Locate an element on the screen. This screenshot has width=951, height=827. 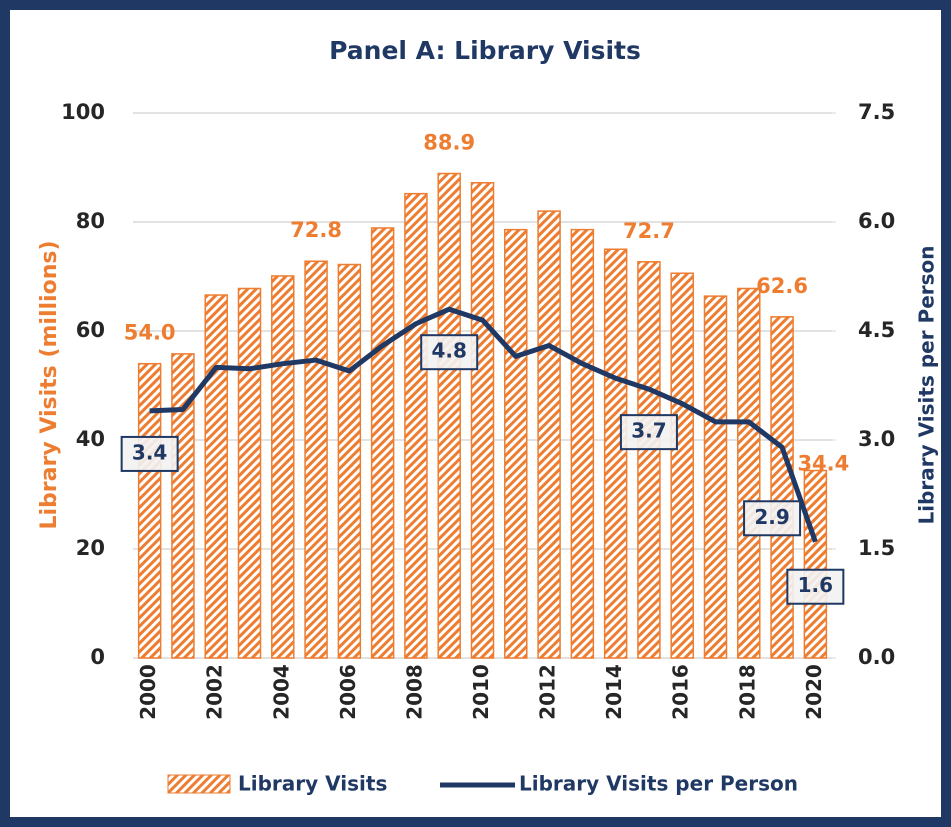
y2-tick-label: 1.5 is located at coordinates (876, 548).